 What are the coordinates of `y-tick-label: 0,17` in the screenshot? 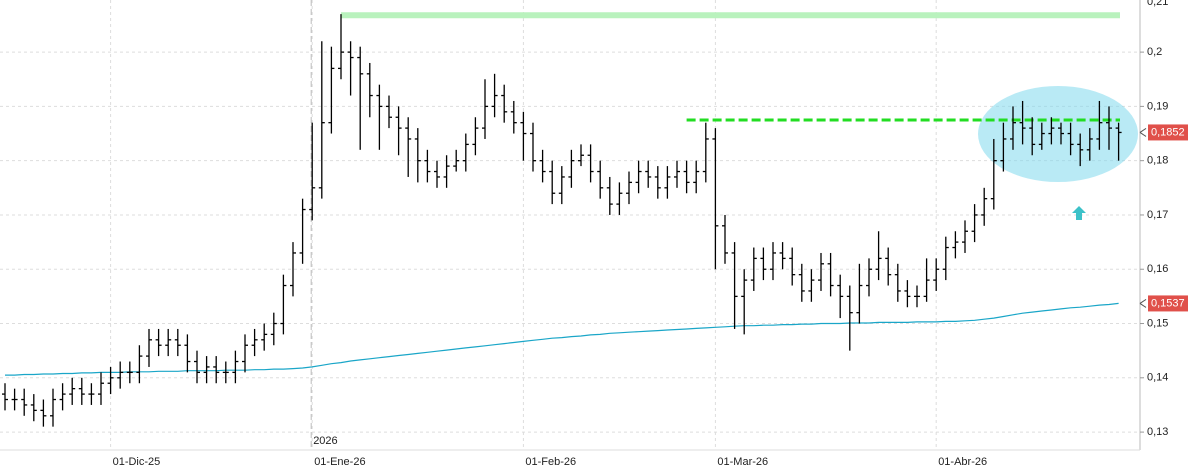 It's located at (1157, 215).